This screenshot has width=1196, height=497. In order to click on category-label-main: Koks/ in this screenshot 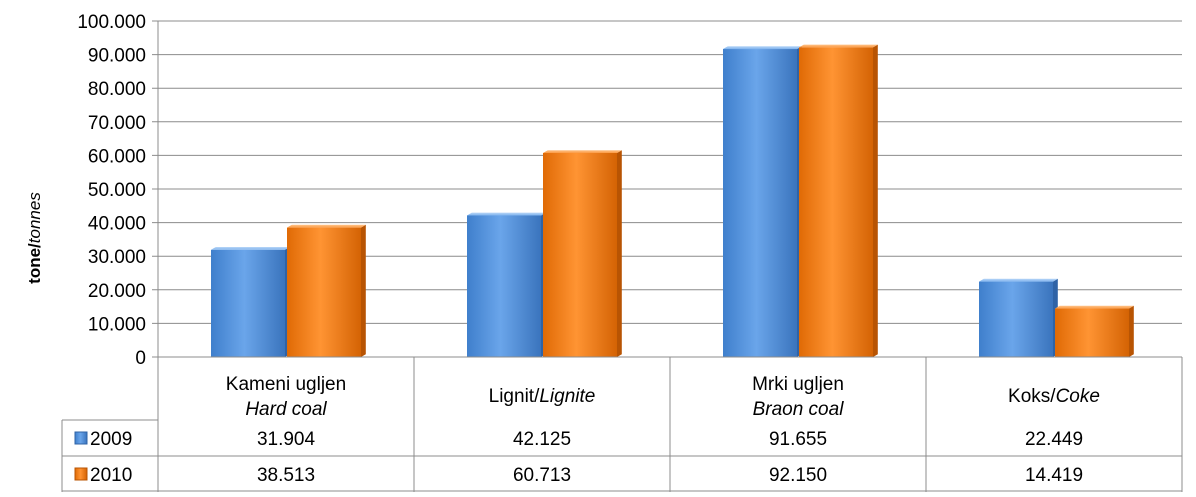, I will do `click(1032, 396)`.